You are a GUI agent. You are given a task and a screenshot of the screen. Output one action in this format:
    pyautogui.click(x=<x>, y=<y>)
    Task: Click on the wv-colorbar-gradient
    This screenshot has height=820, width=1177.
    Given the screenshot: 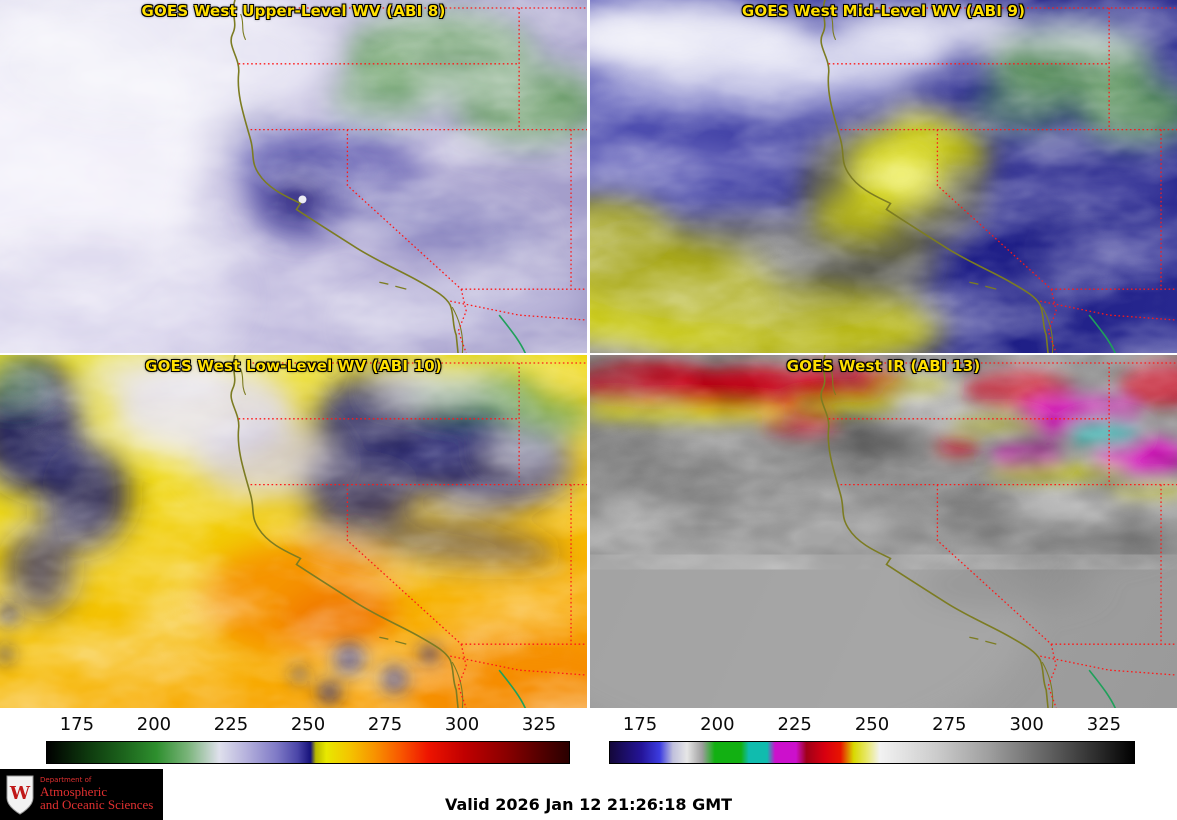 What is the action you would take?
    pyautogui.click(x=308, y=752)
    